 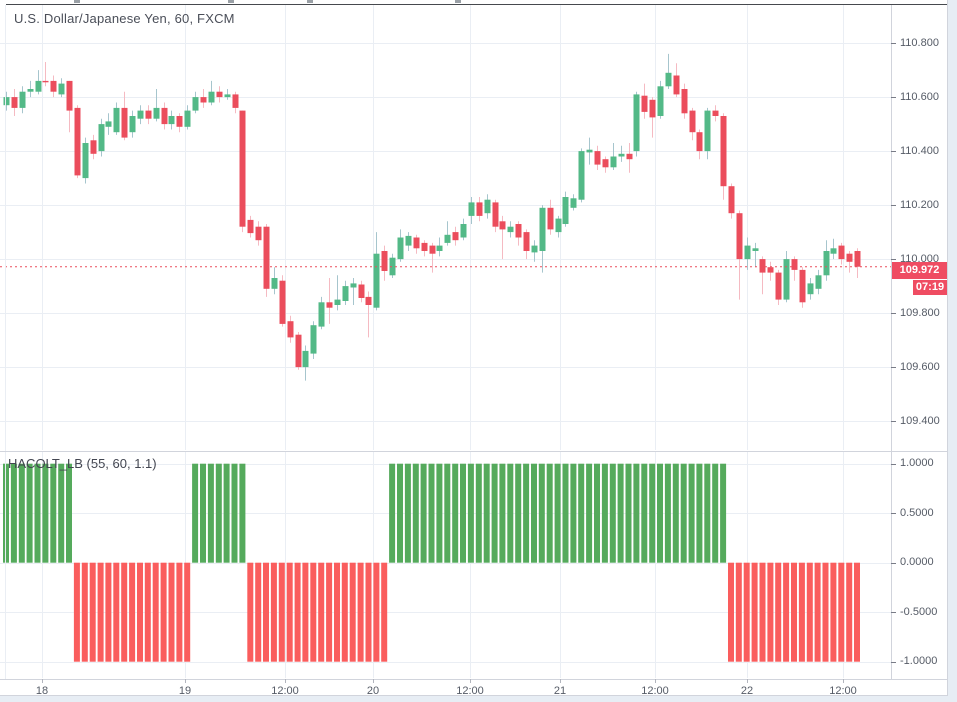 What do you see at coordinates (920, 420) in the screenshot?
I see `price-tick-label: 109.400` at bounding box center [920, 420].